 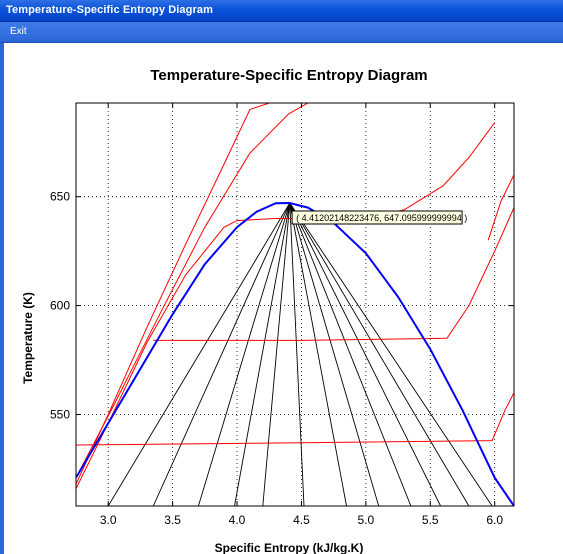 What do you see at coordinates (237, 520) in the screenshot?
I see `x-tick-label-2: 4.0` at bounding box center [237, 520].